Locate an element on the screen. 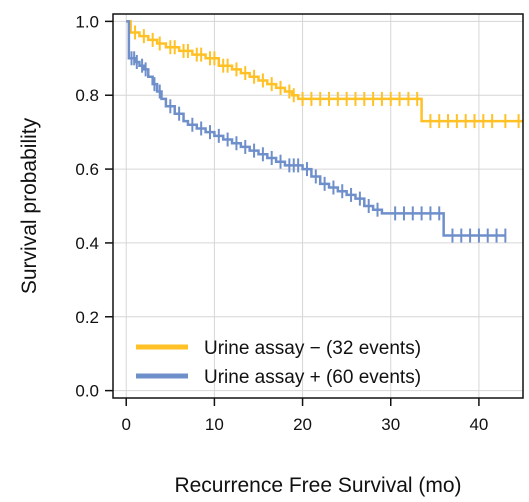 This screenshot has height=502, width=529. x-axis-title: Recurrence Free Survival (mo) is located at coordinates (317, 485).